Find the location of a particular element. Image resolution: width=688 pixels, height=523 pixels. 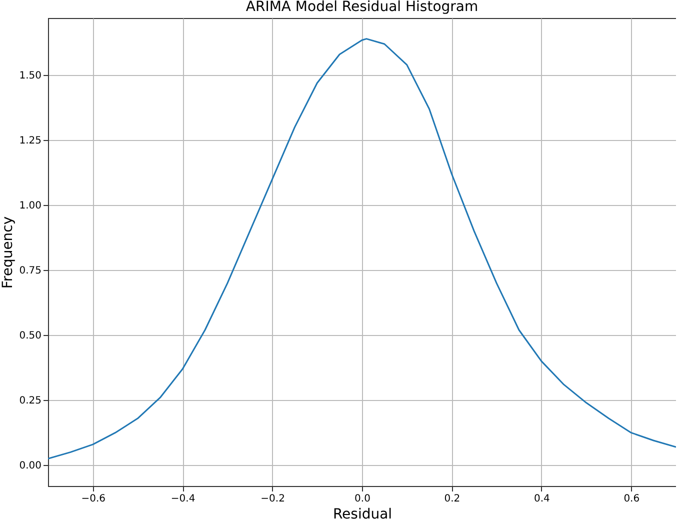

y-tick-label: 0.25 is located at coordinates (30, 401).